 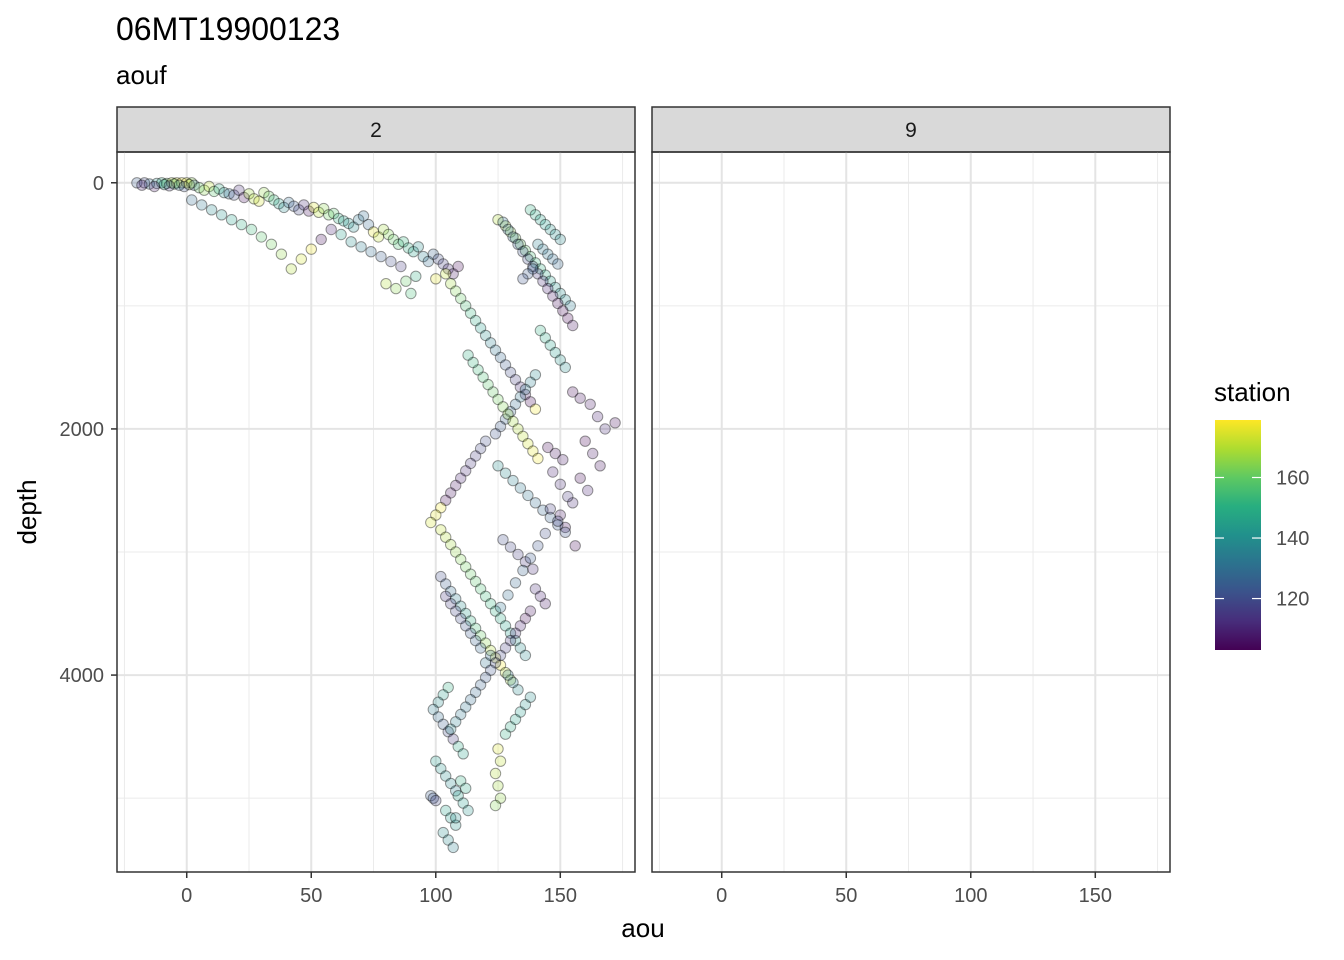 I want to click on legend-tick-label: 140, so click(x=1292, y=539).